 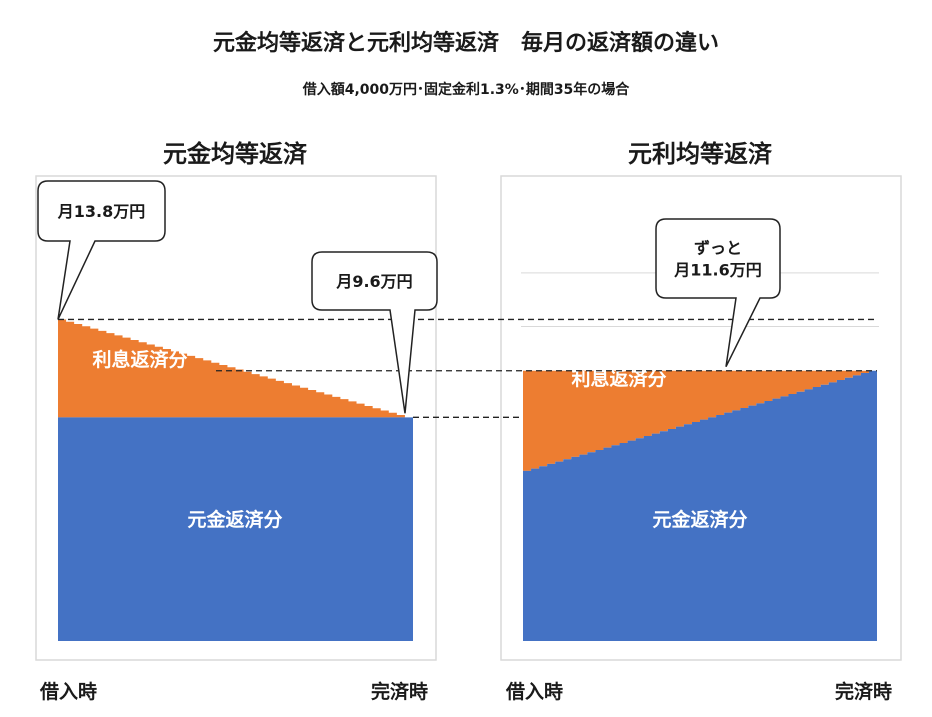 What do you see at coordinates (717, 269) in the screenshot?
I see `callout-text: 月11.6万円` at bounding box center [717, 269].